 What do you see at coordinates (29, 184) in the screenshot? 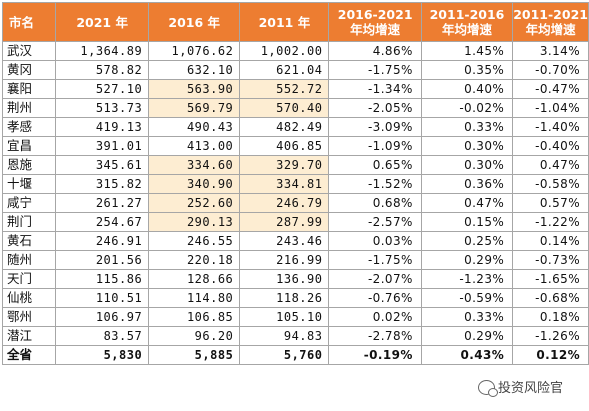
I see `city-cell: 十堰` at bounding box center [29, 184].